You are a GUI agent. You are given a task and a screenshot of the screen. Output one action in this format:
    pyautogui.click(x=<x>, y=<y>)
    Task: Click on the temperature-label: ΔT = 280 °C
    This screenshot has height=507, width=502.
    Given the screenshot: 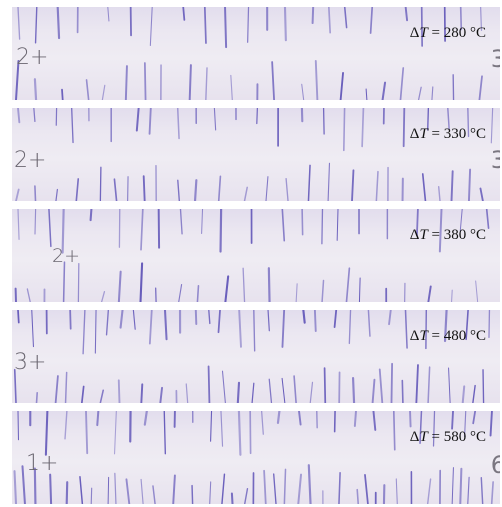 What is the action you would take?
    pyautogui.click(x=448, y=33)
    